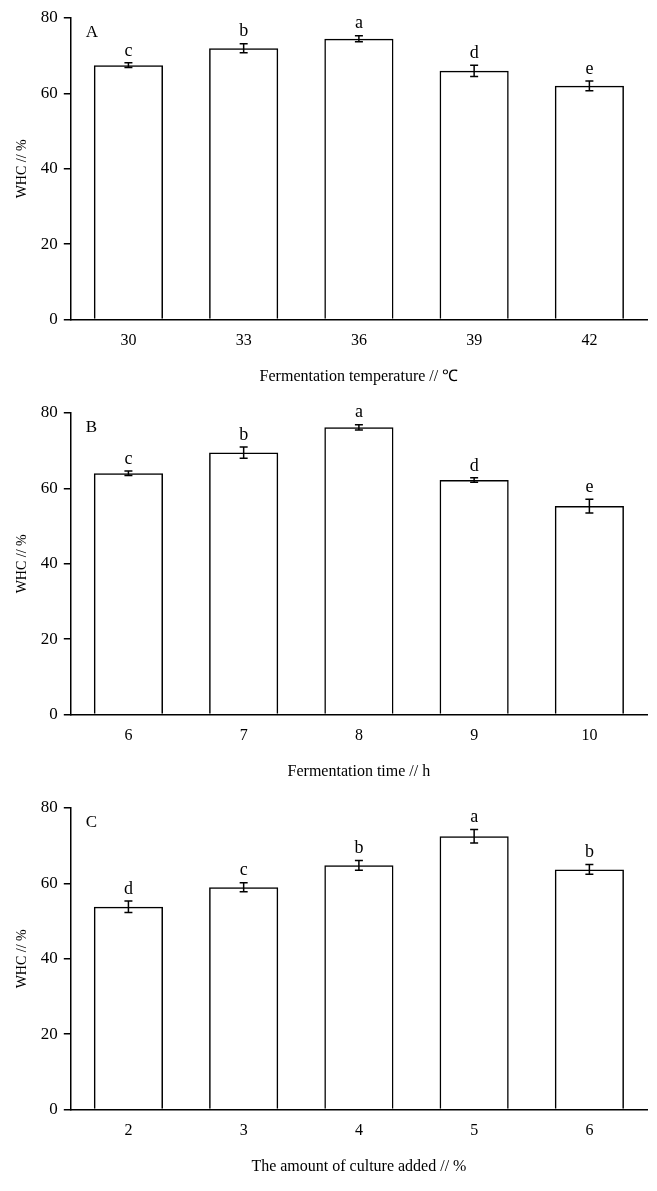  I want to click on x-tick-label: 39, so click(474, 340).